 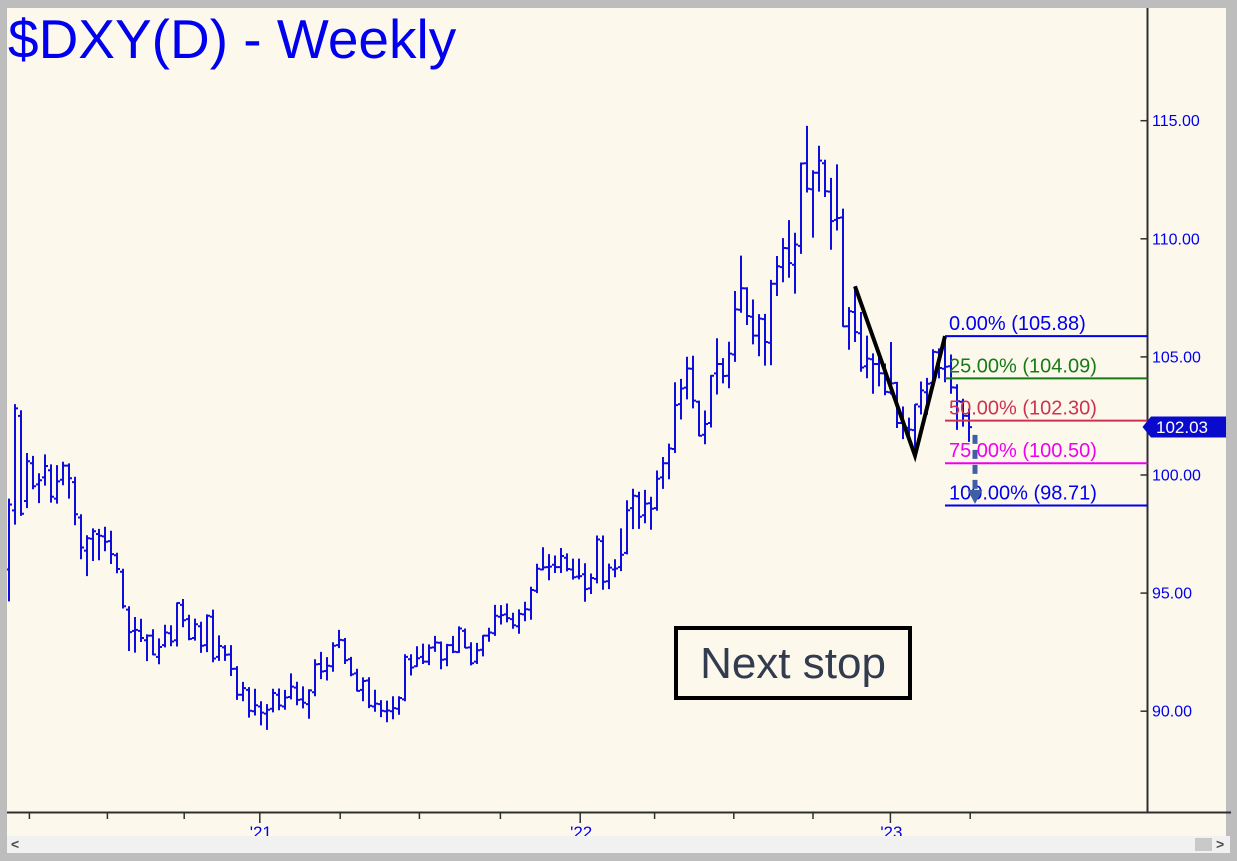 What do you see at coordinates (1176, 475) in the screenshot?
I see `y-axis-label: 100.00` at bounding box center [1176, 475].